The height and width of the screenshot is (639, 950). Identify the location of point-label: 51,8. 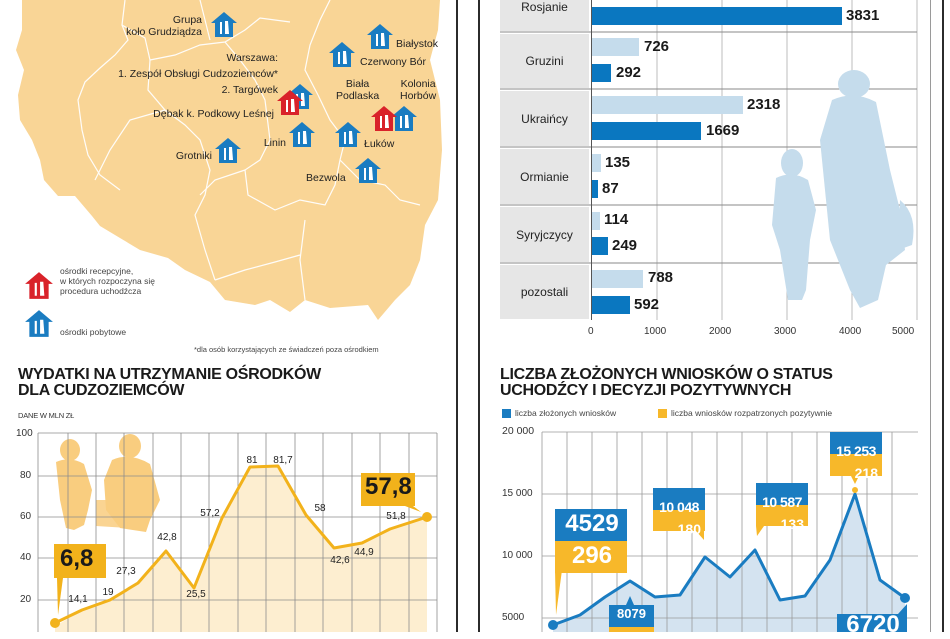
(396, 516).